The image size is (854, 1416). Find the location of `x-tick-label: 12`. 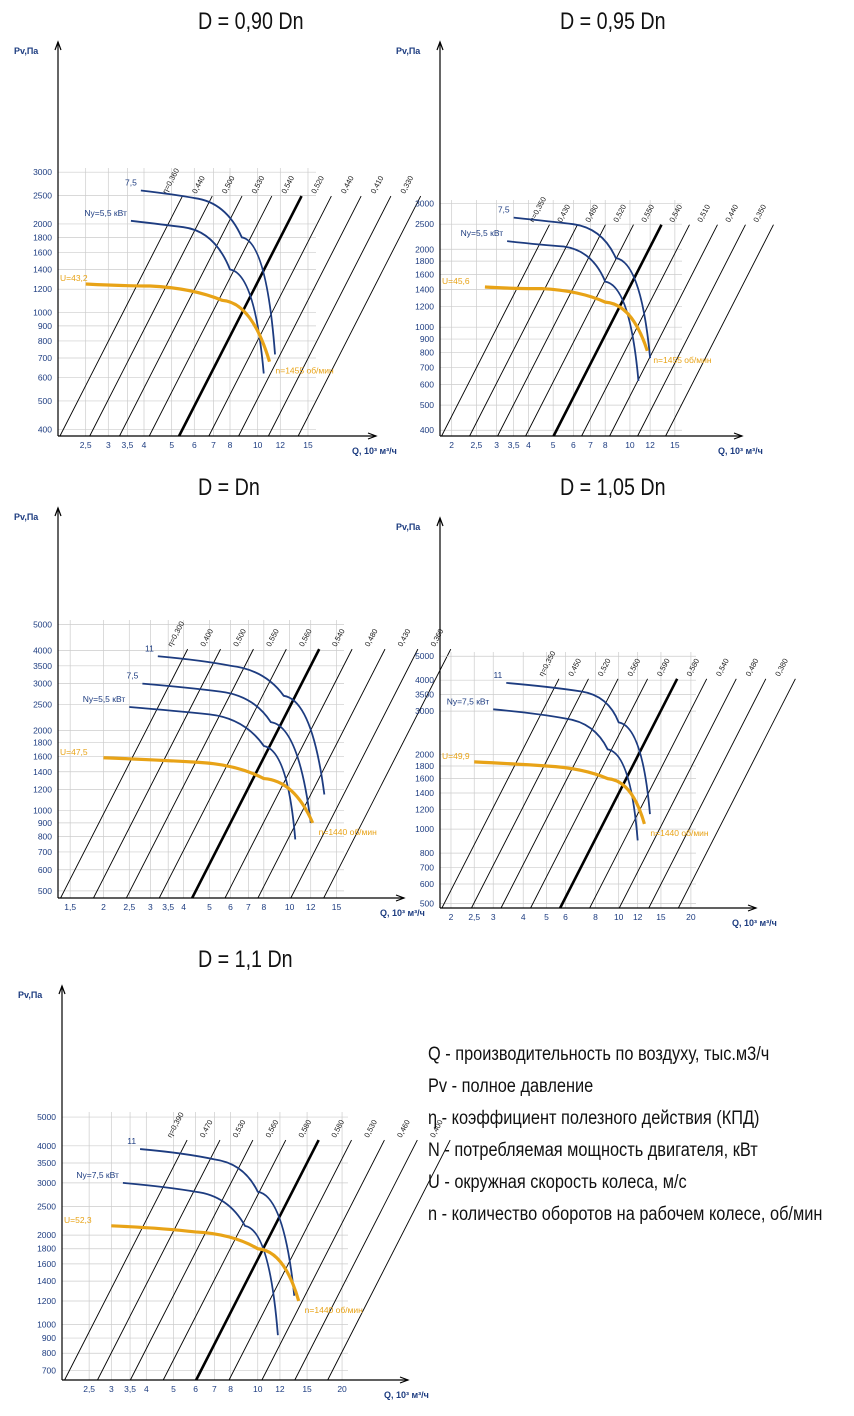

x-tick-label: 12 is located at coordinates (311, 907).